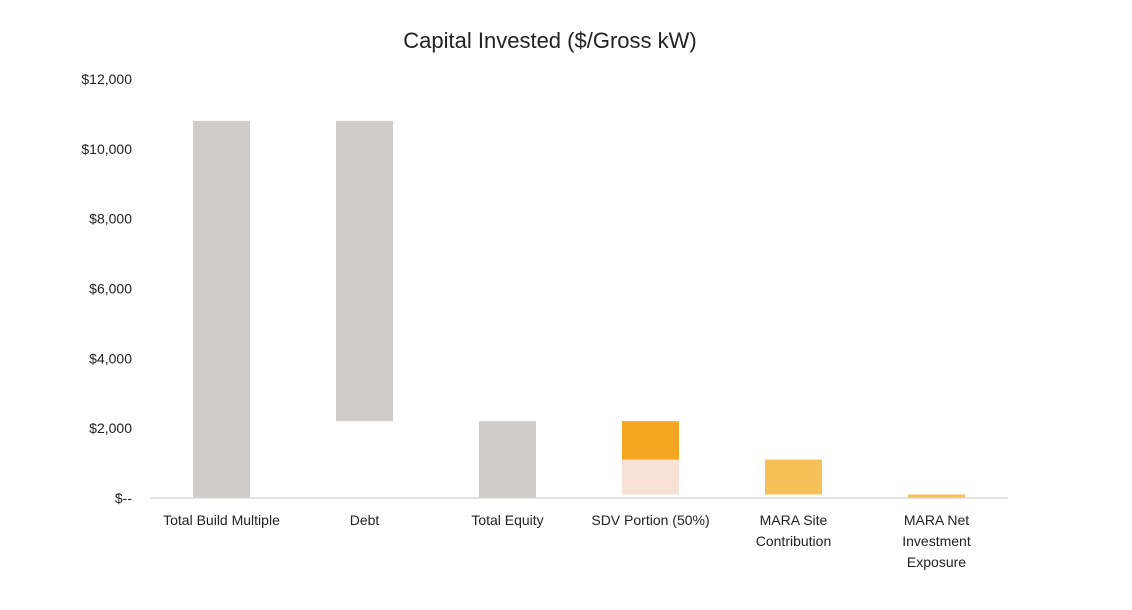 The width and height of the screenshot is (1132, 610). Describe the element at coordinates (794, 520) in the screenshot. I see `x-category-label-line: MARA Site` at that location.